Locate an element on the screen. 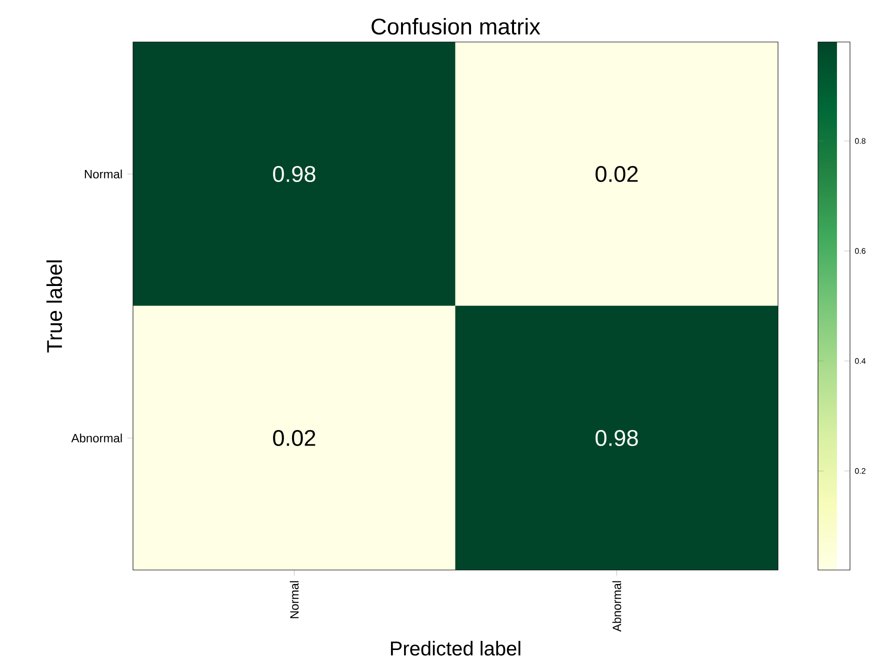  color-bar-label: 0.4 is located at coordinates (860, 361).